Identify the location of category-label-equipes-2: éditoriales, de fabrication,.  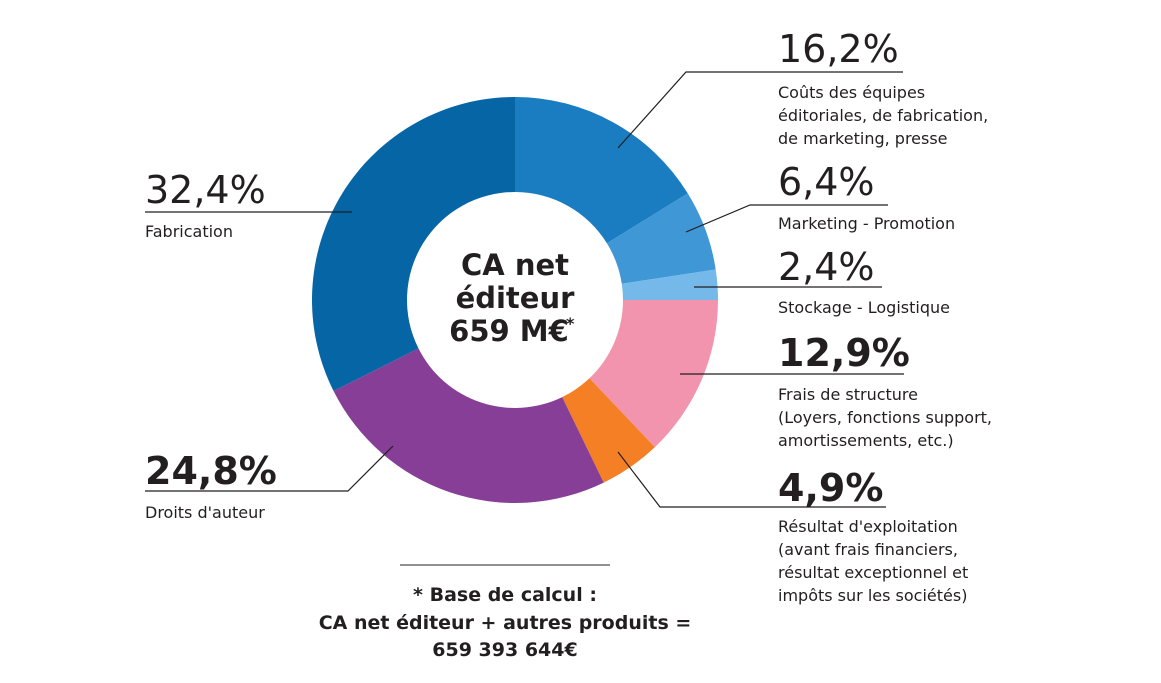
(883, 115).